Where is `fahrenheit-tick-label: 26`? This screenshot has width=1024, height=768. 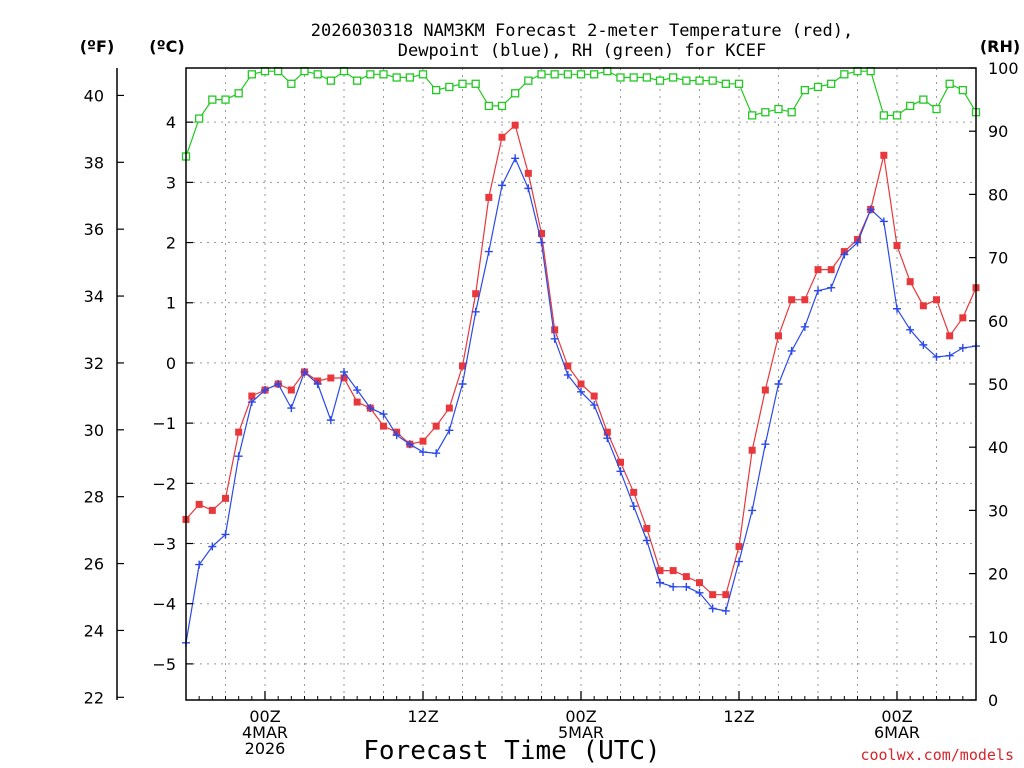
fahrenheit-tick-label: 26 is located at coordinates (94, 564).